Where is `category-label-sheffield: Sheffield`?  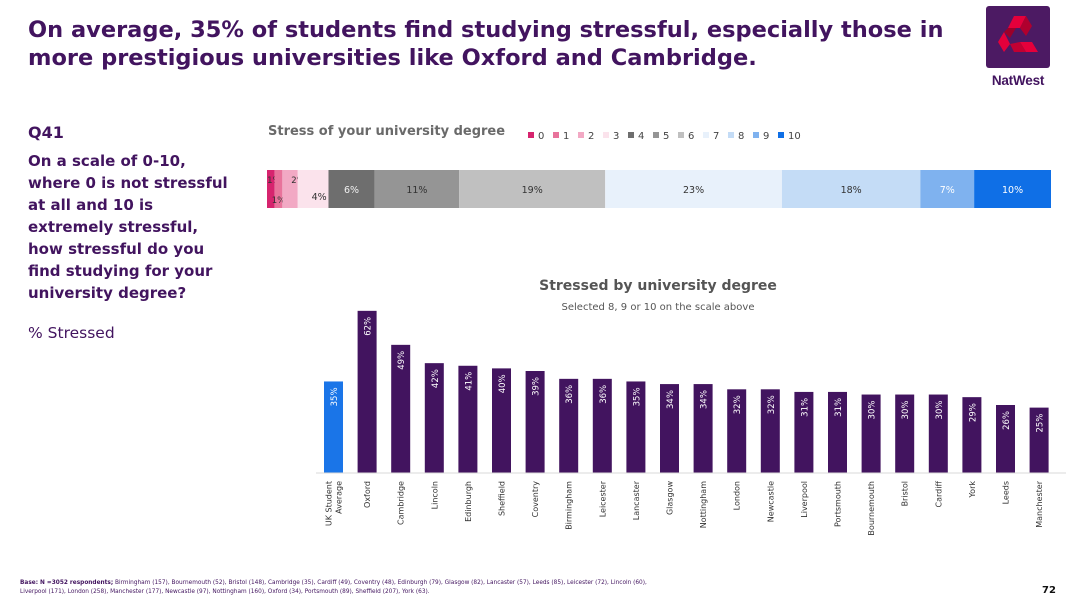 category-label-sheffield: Sheffield is located at coordinates (502, 498).